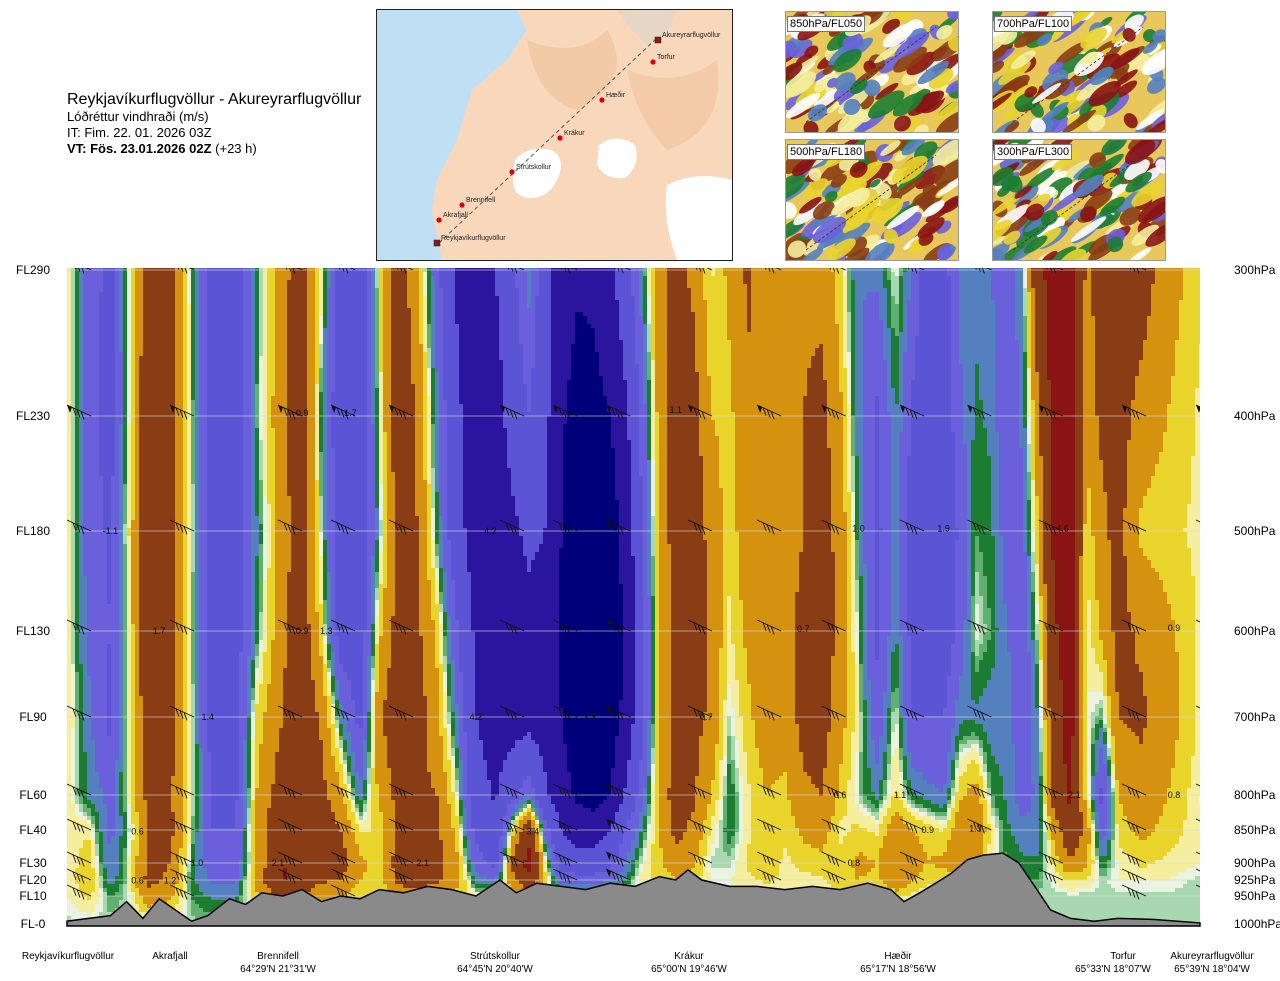  Describe the element at coordinates (534, 167) in the screenshot. I see `map-station-label: Strútskollur` at that location.